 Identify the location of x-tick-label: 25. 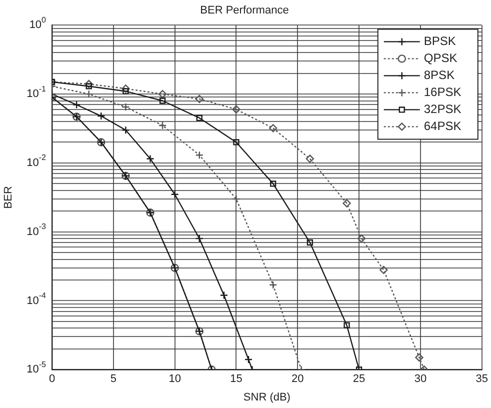
(359, 379).